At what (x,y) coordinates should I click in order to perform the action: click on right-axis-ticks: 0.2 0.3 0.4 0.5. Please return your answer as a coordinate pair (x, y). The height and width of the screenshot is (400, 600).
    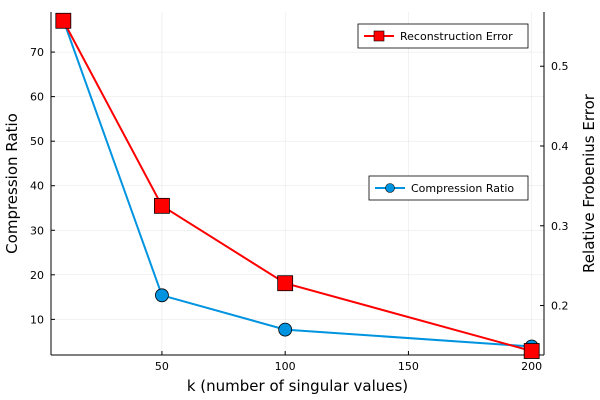
    Looking at the image, I should click on (554, 186).